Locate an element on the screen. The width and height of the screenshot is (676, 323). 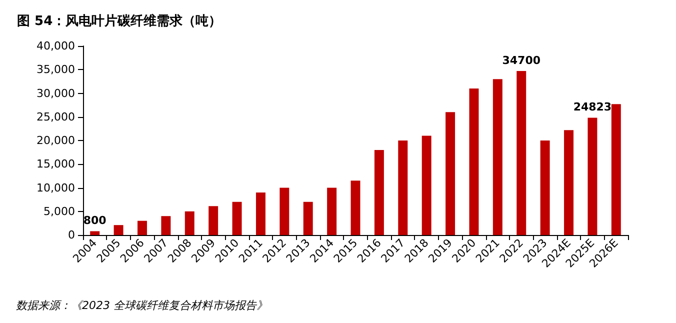
chart-title: 图 54：风电叶片碳纤维需求（吨） is located at coordinates (119, 21).